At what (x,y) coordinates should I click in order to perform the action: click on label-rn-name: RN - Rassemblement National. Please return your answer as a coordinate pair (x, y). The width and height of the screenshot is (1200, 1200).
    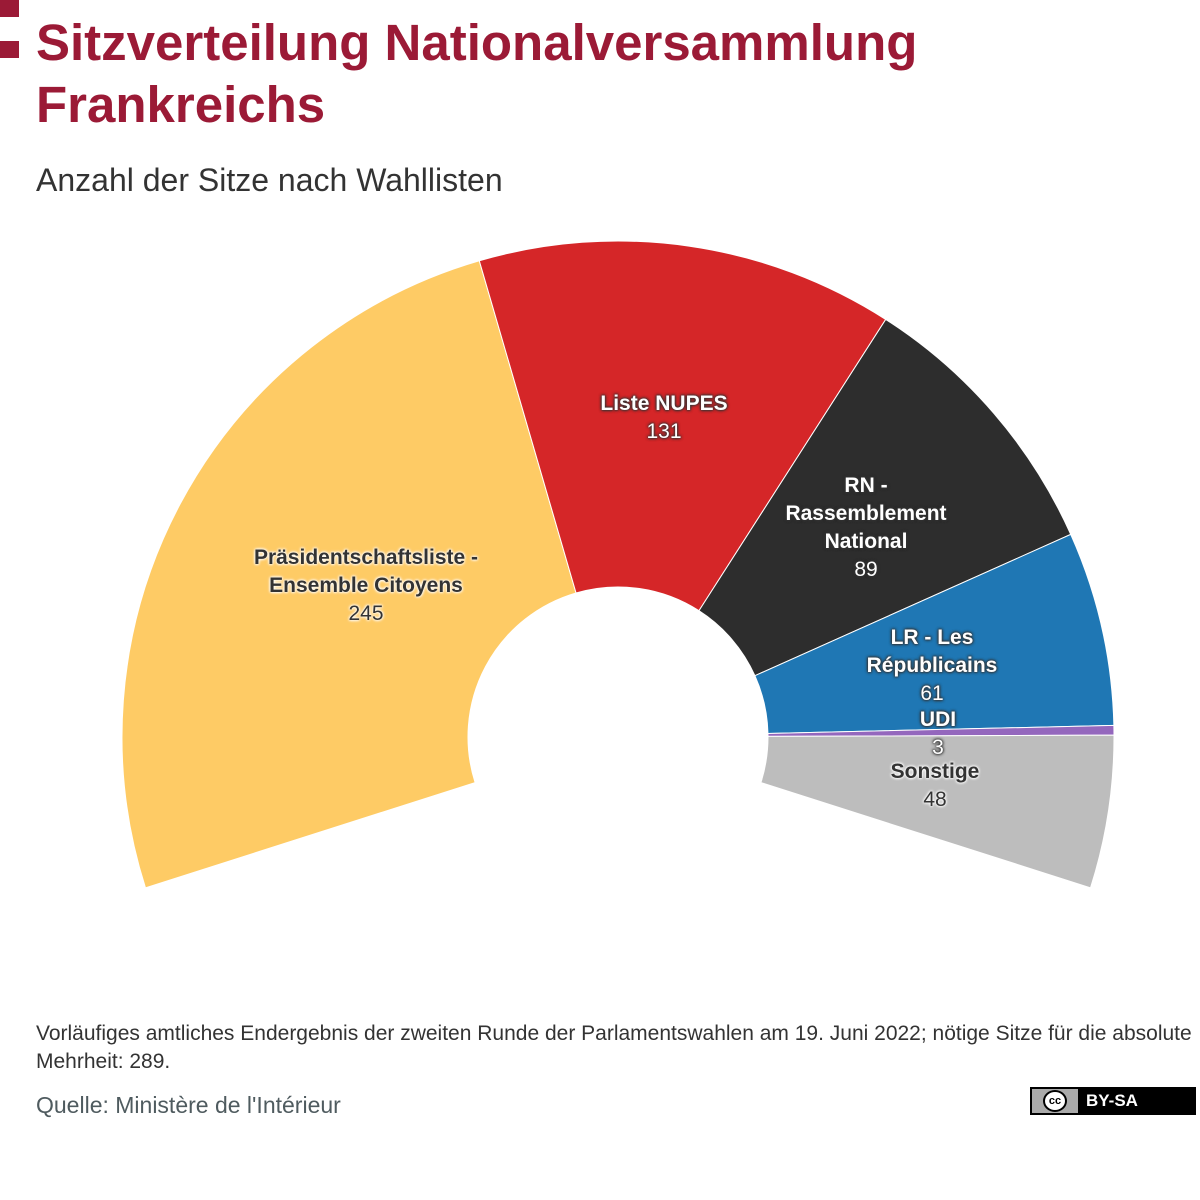
    Looking at the image, I should click on (866, 513).